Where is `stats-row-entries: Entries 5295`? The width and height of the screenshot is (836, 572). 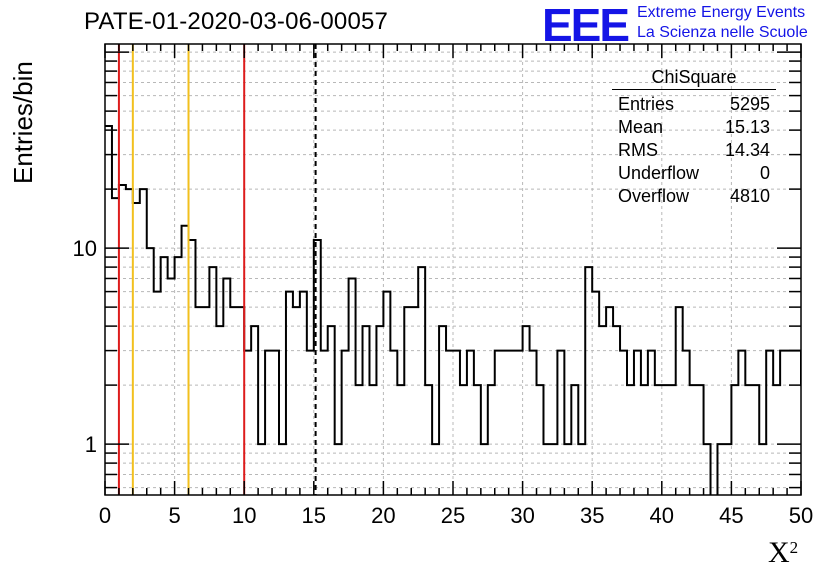
stats-row-entries: Entries 5295 is located at coordinates (694, 104).